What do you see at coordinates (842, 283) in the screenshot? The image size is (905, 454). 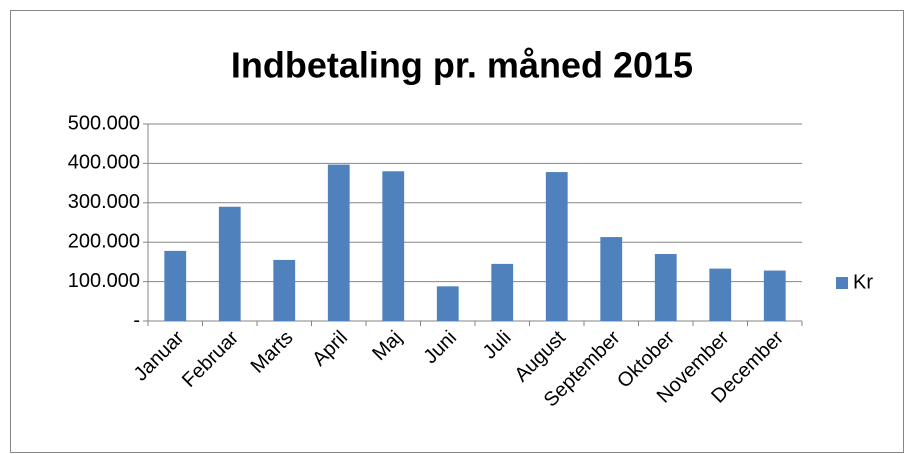 I see `legend-swatch` at bounding box center [842, 283].